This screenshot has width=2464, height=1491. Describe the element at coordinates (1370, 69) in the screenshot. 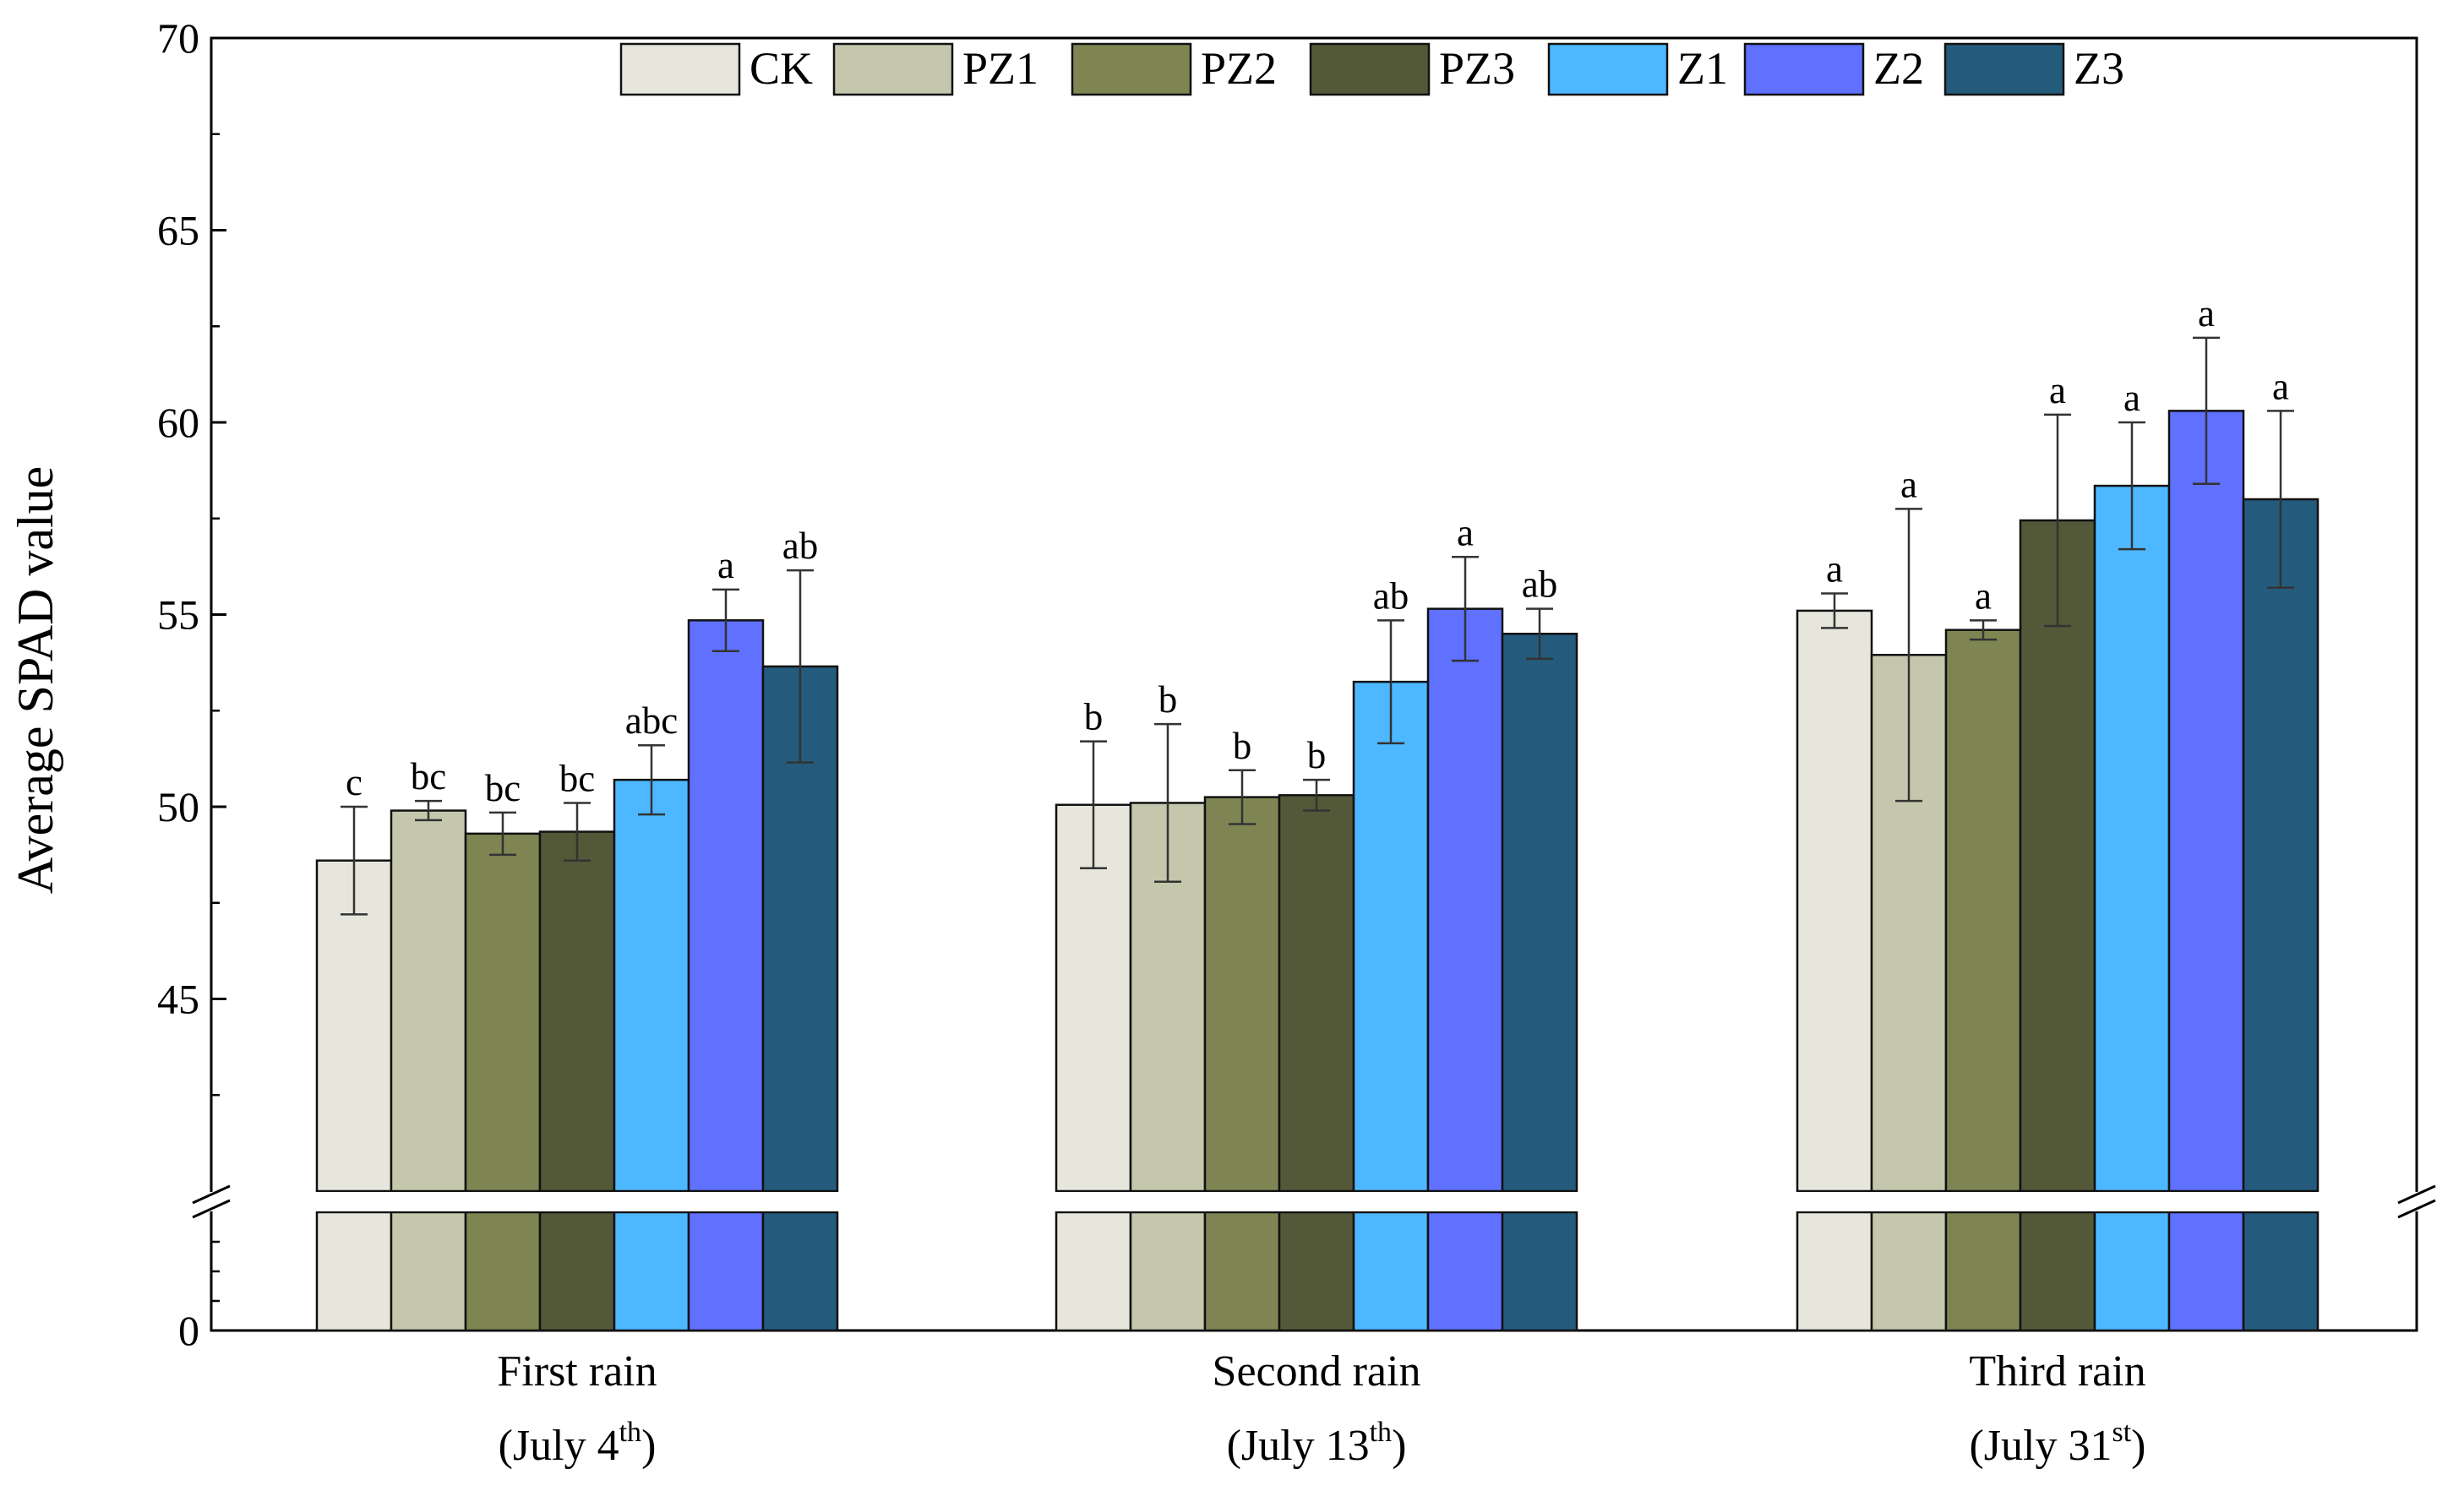

I see `legend-swatch-pz3` at that location.